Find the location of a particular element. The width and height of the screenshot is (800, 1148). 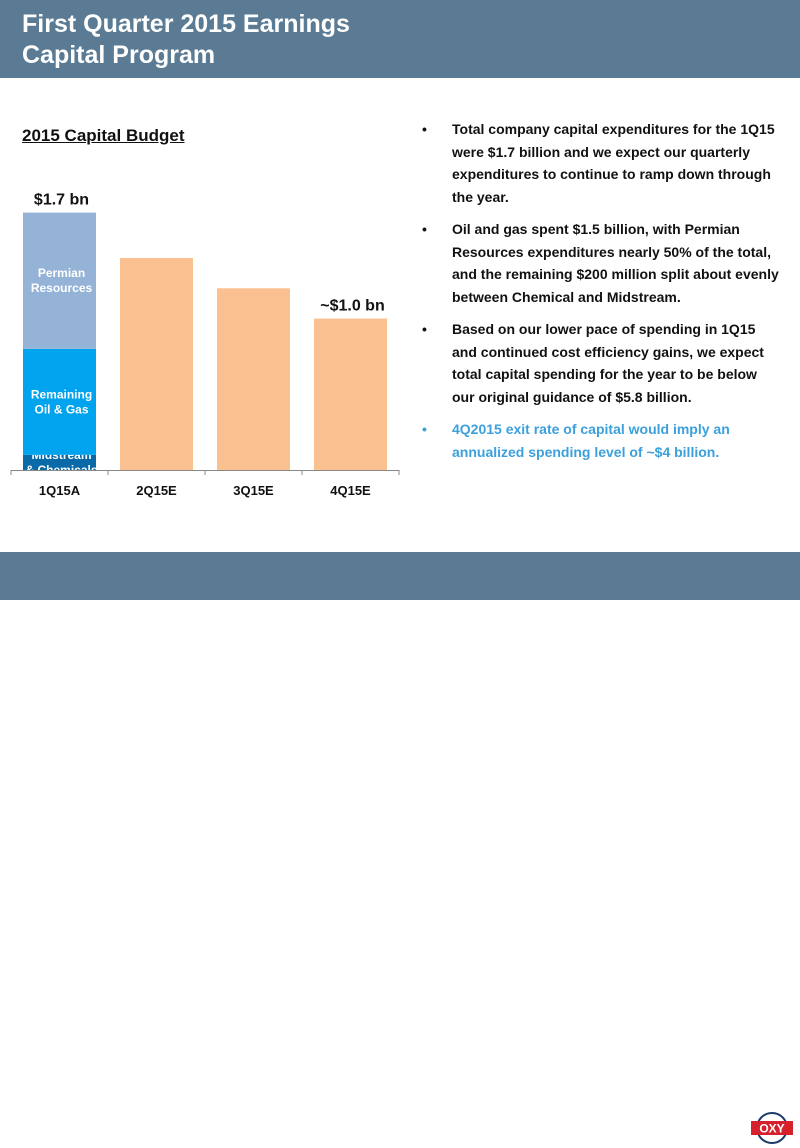

oxy-logo: OXY is located at coordinates (772, 1128).